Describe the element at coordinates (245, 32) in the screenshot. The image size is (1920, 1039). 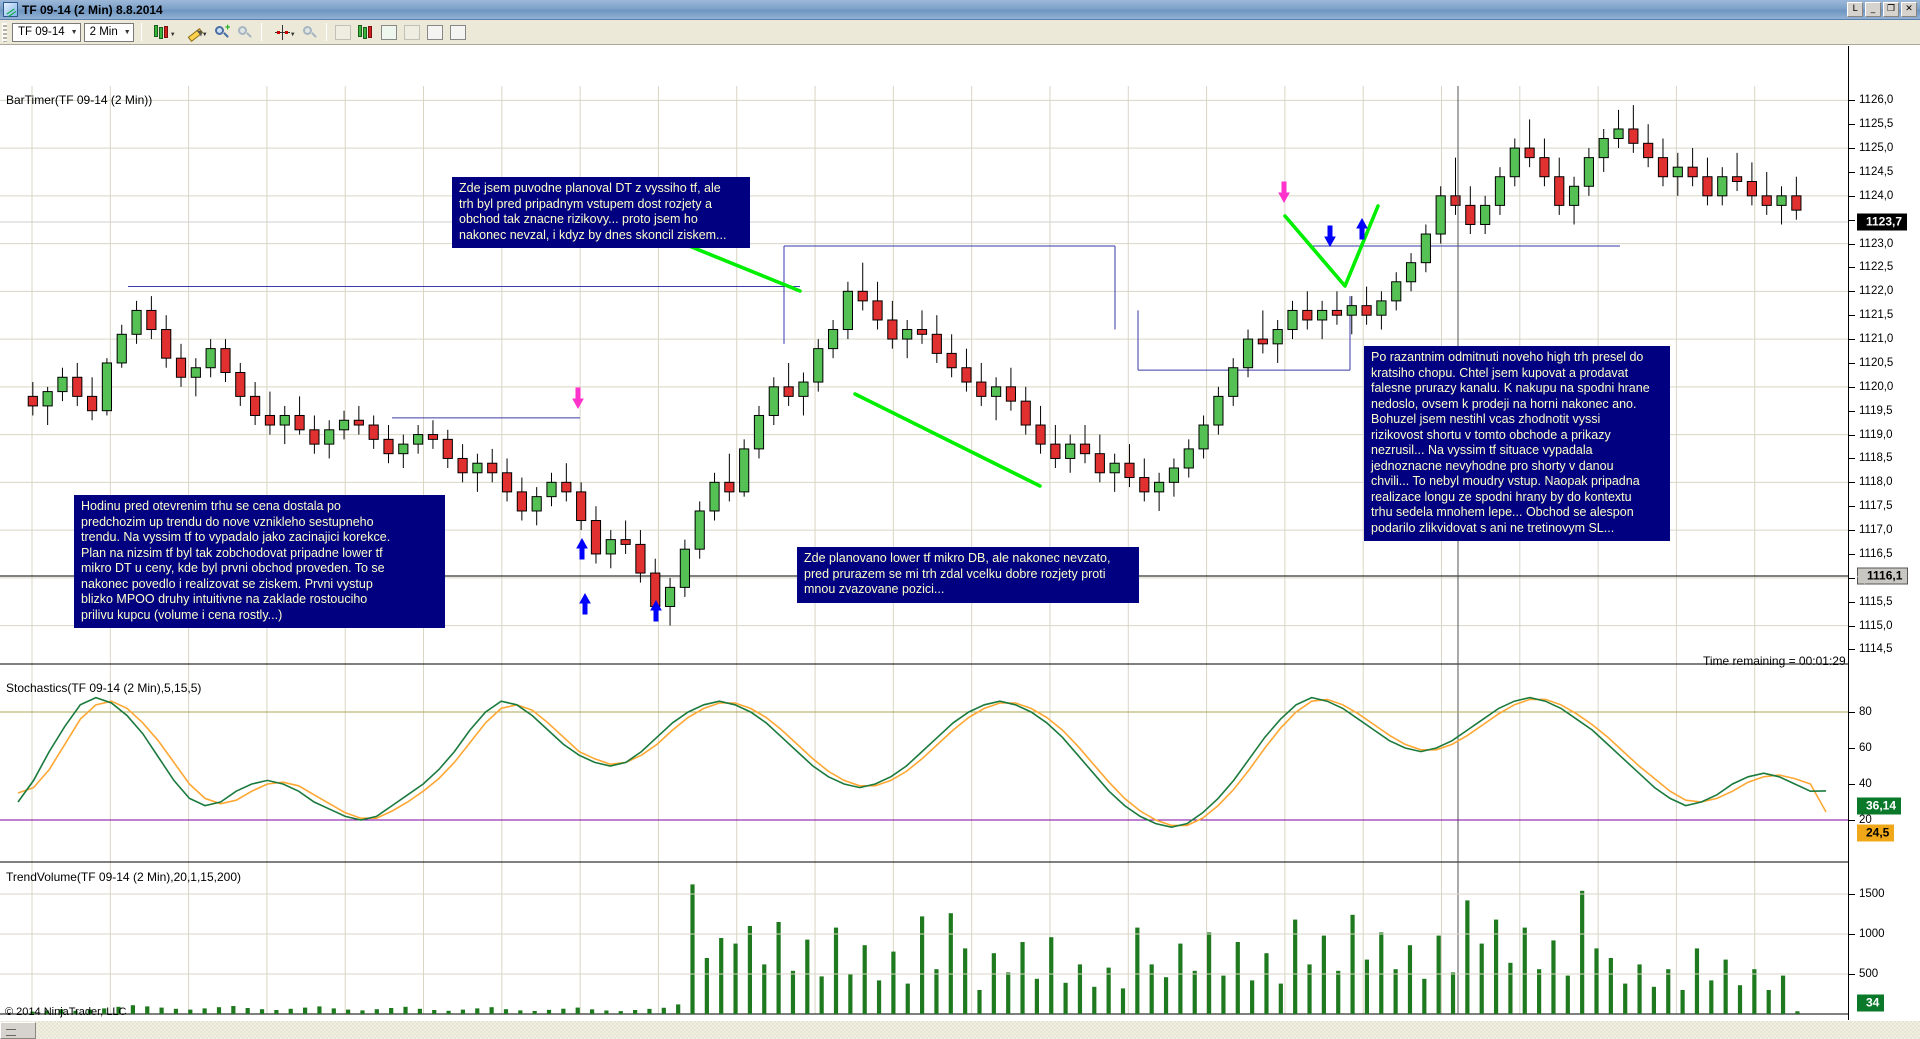
I see `zoom-out-button` at that location.